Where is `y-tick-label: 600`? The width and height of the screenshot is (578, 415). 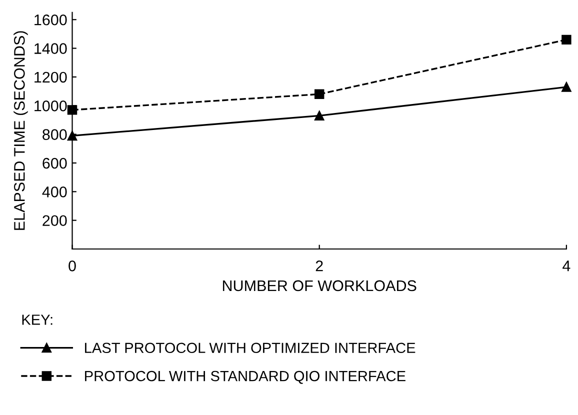
y-tick-label: 600 is located at coordinates (54, 163).